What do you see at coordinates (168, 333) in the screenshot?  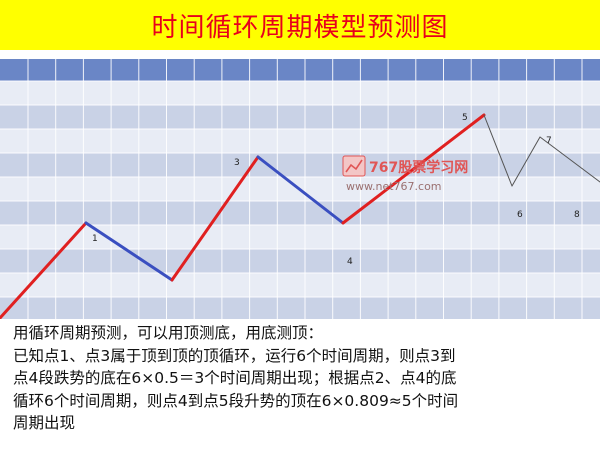 I see `caption-line-1: 用循环周期预测，可以用顶测底，用底测顶：` at bounding box center [168, 333].